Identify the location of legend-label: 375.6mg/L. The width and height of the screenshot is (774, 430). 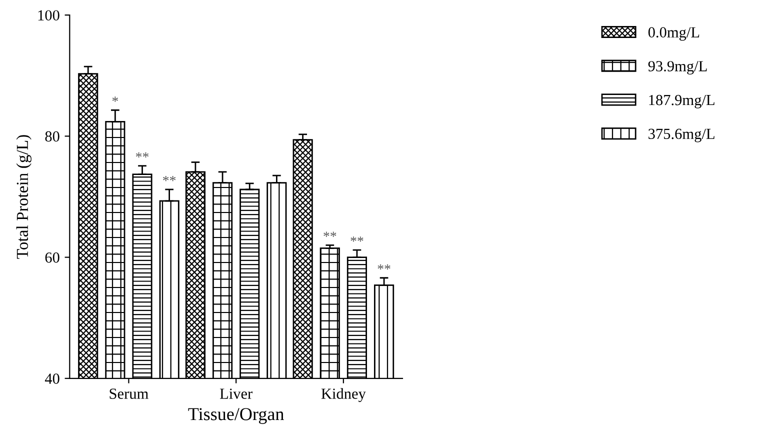
(681, 135).